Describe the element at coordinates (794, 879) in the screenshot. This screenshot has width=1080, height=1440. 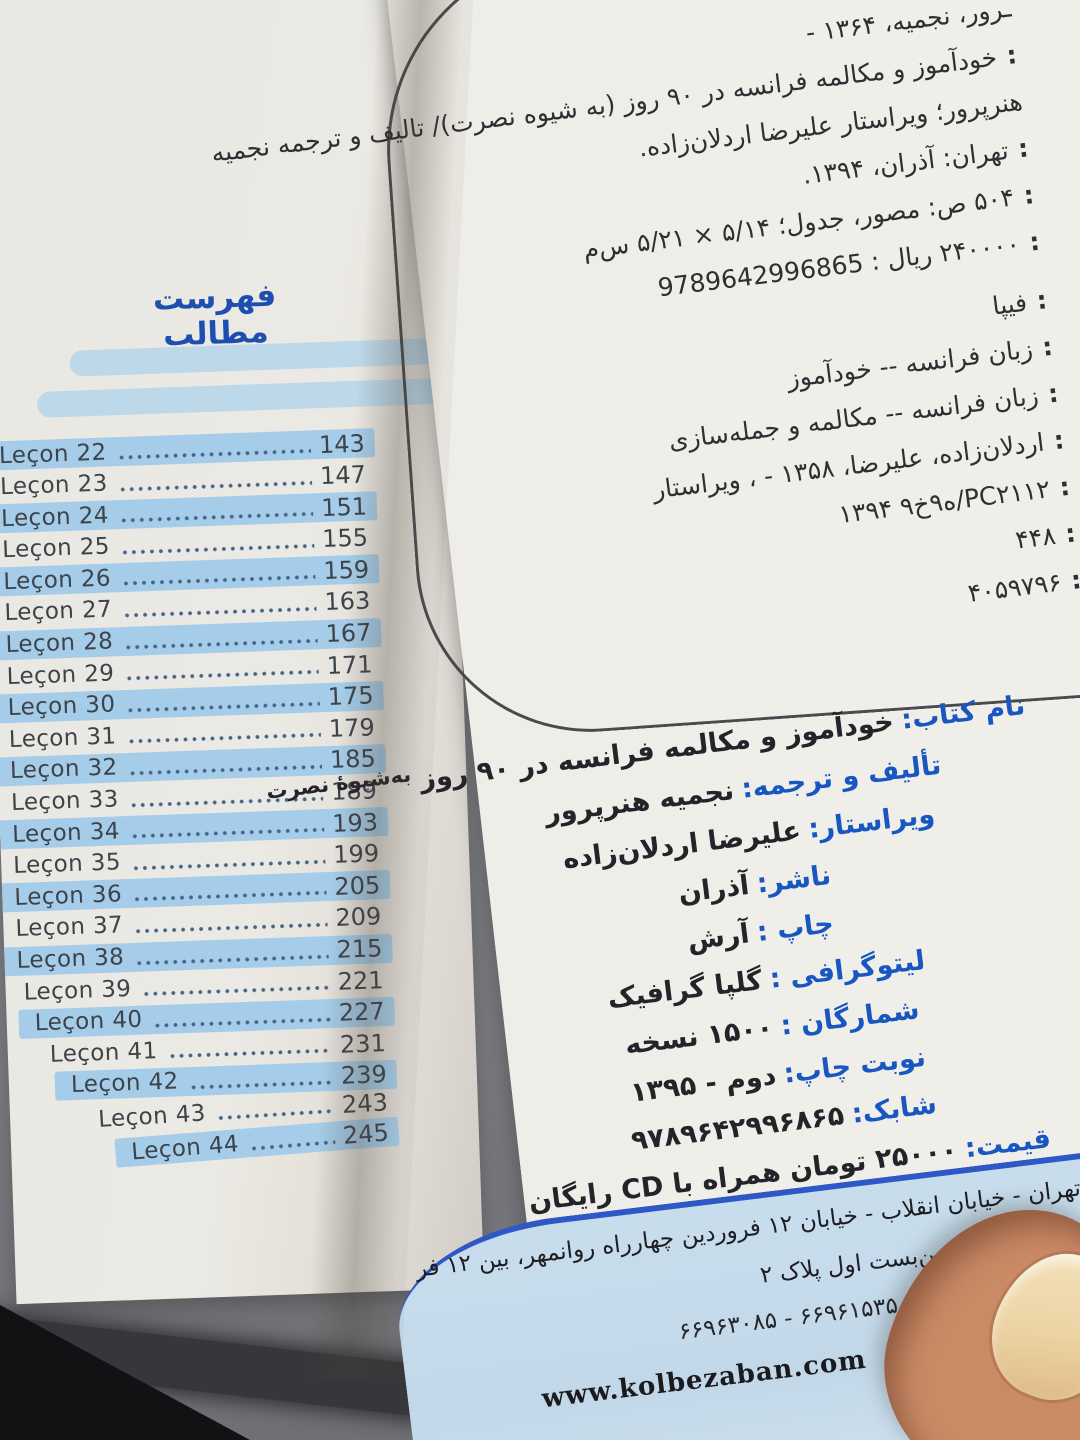
I see `book-info-label: ناشر:` at that location.